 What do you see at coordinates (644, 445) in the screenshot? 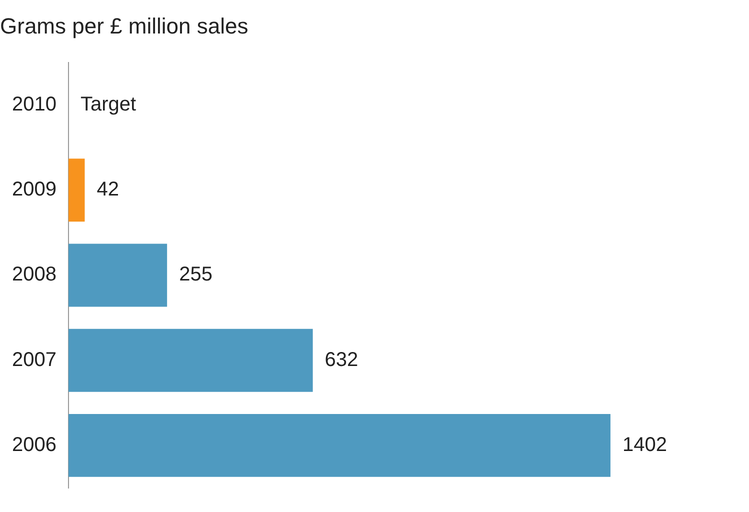
I see `data-label: 1402` at bounding box center [644, 445].